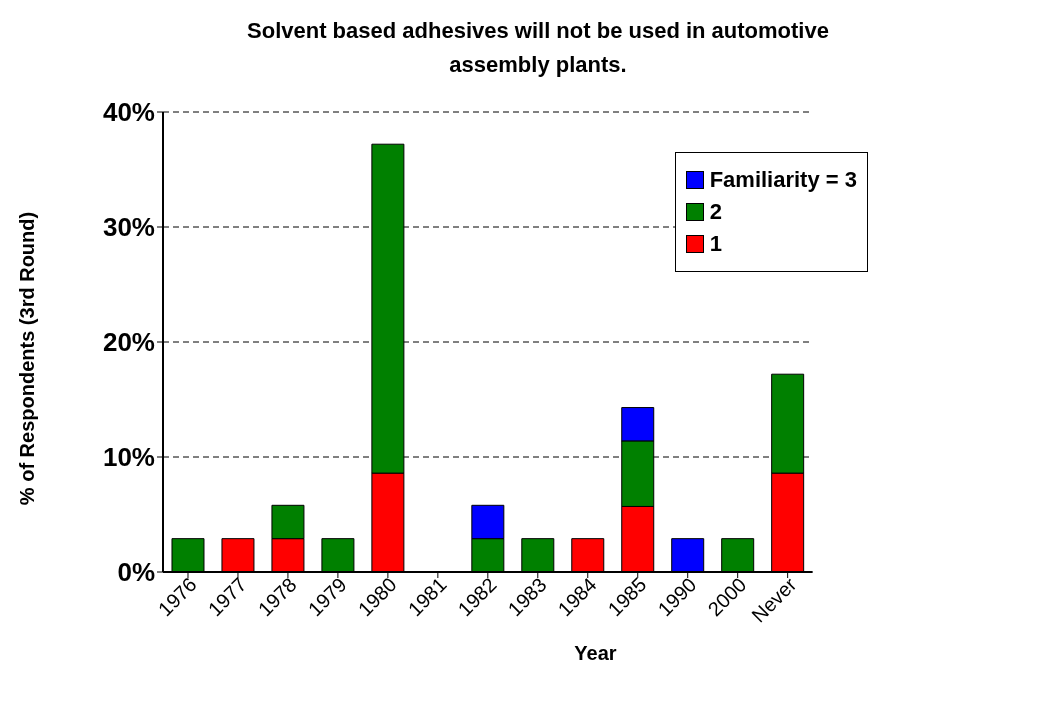  What do you see at coordinates (28, 358) in the screenshot?
I see `y-axis-title: % of Respondents (3rd Round)` at bounding box center [28, 358].